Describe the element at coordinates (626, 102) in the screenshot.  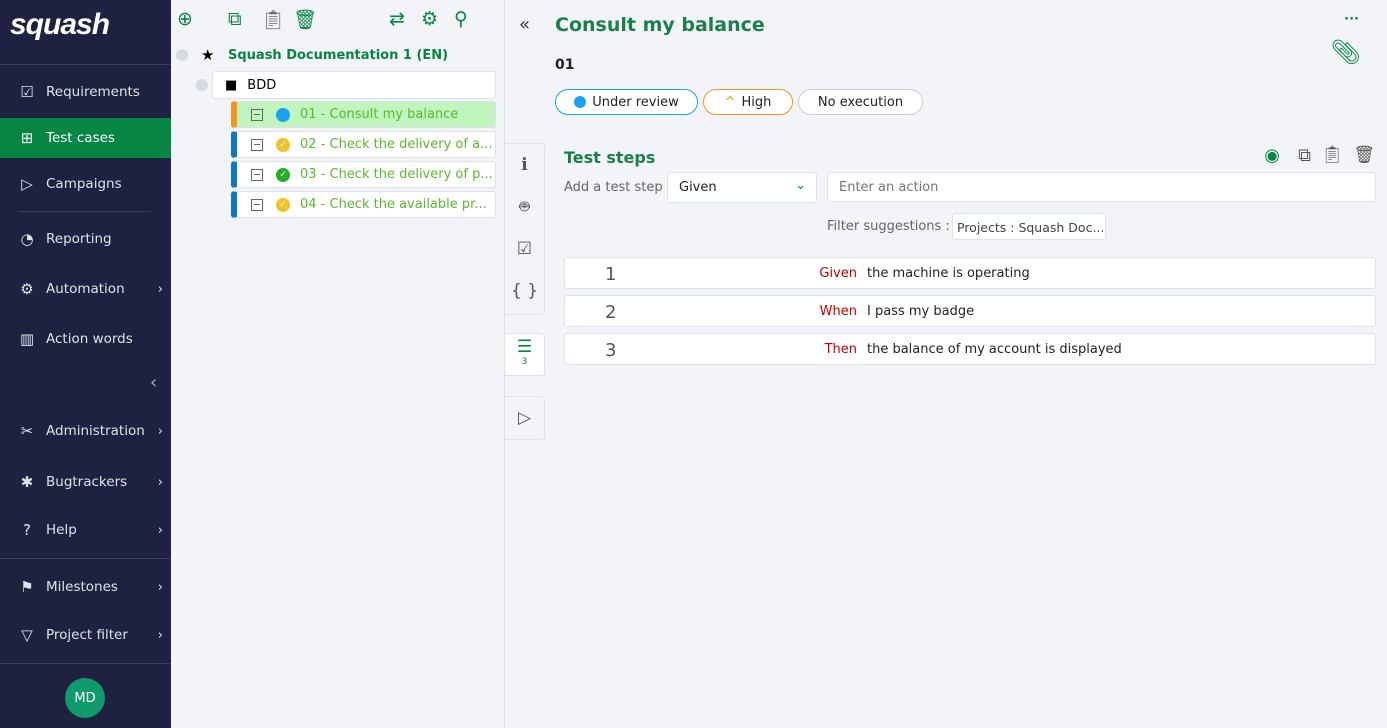
I see `status-badge: Under review` at that location.